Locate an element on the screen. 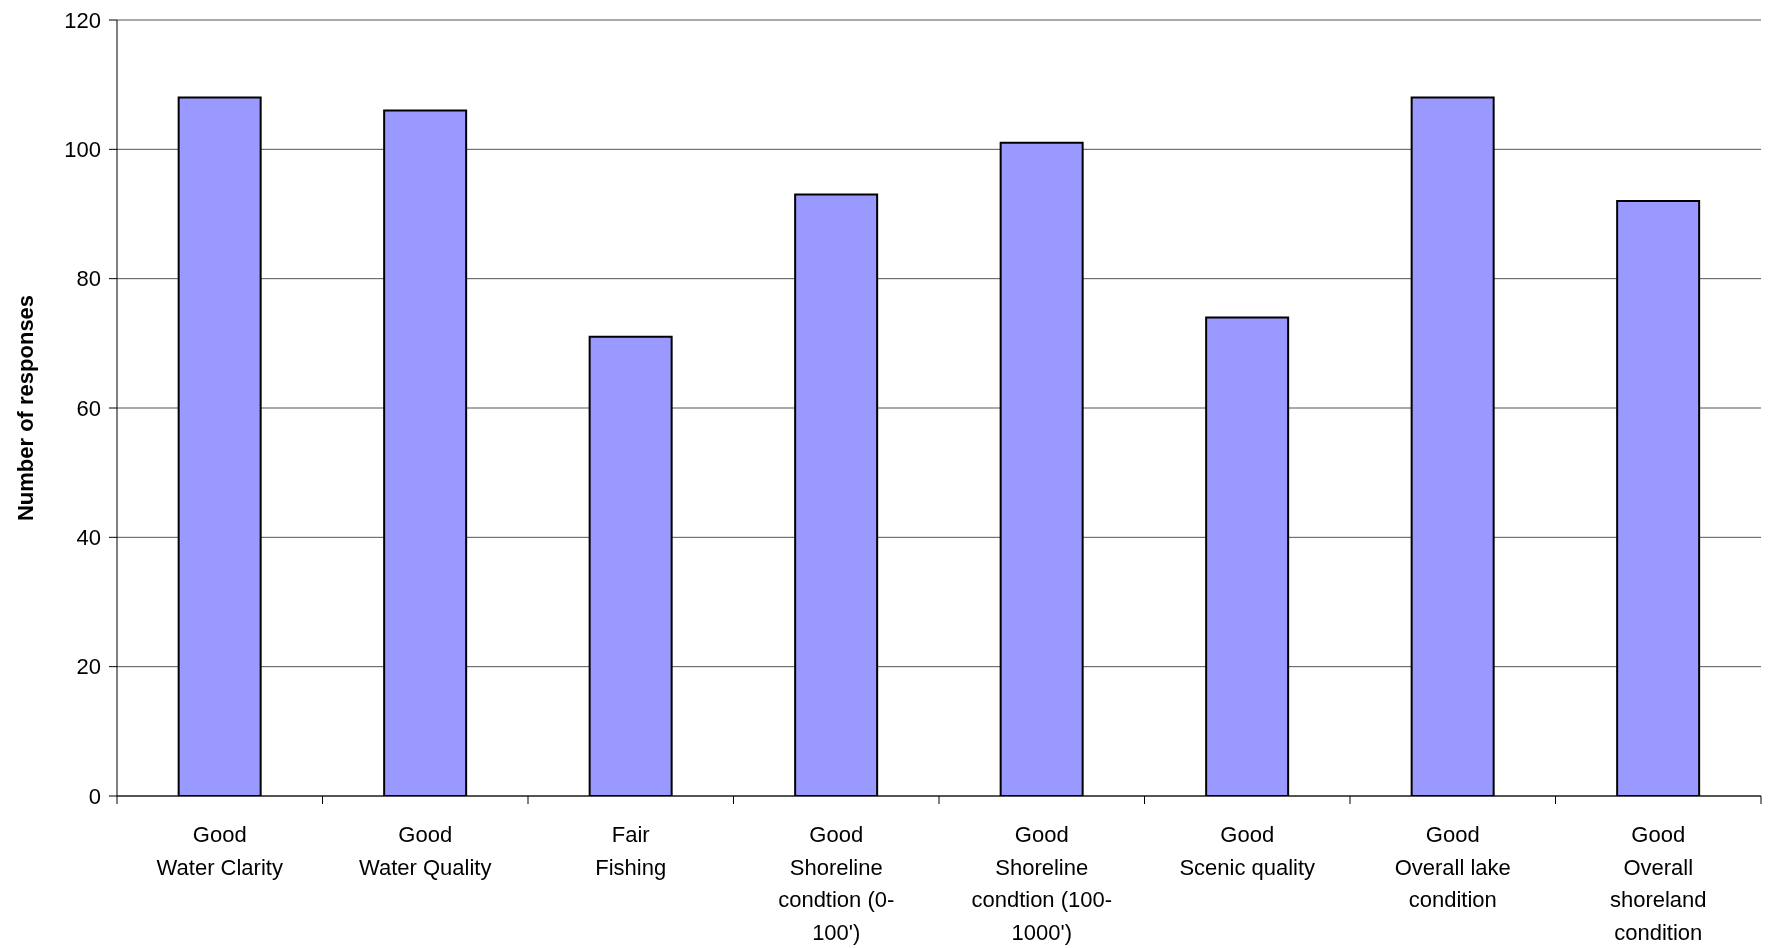 The width and height of the screenshot is (1769, 948). x-tick-label: Good Water Clarity is located at coordinates (219, 851).